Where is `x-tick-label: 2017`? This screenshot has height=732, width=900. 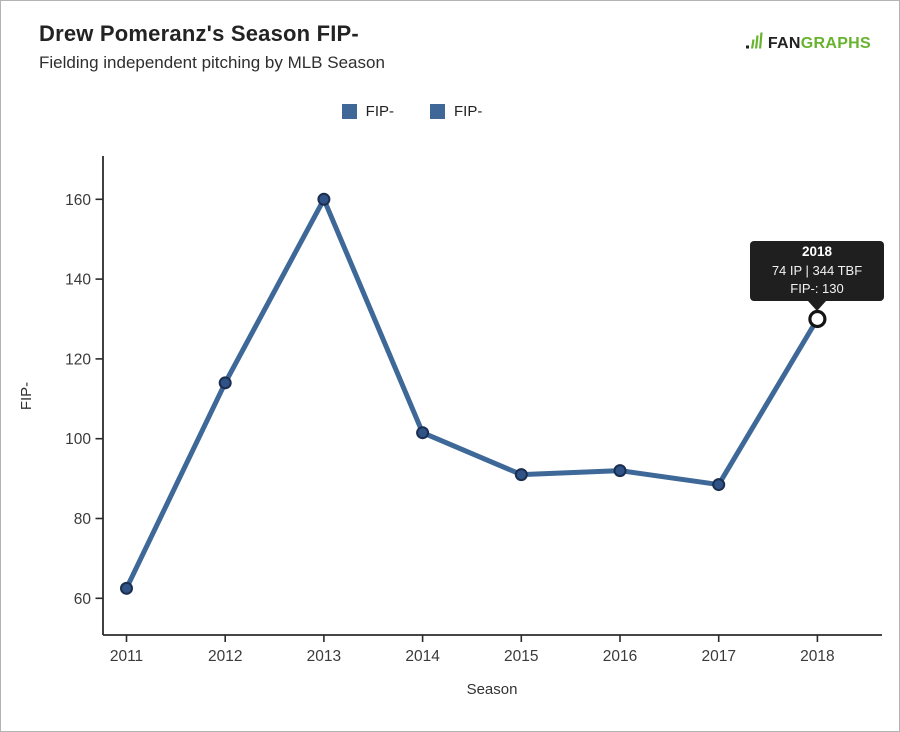 x-tick-label: 2017 is located at coordinates (718, 656).